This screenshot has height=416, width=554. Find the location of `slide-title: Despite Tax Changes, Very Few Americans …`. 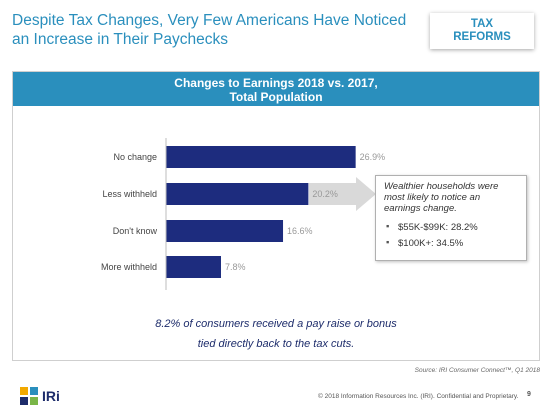

slide-title: Despite Tax Changes, Very Few Americans … is located at coordinates (209, 30).